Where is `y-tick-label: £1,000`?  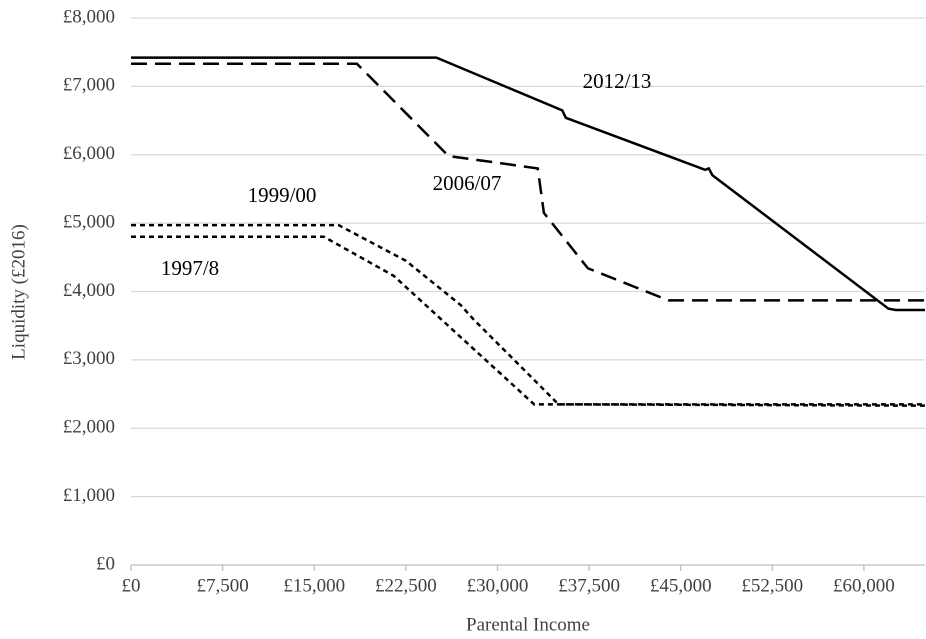 y-tick-label: £1,000 is located at coordinates (89, 495).